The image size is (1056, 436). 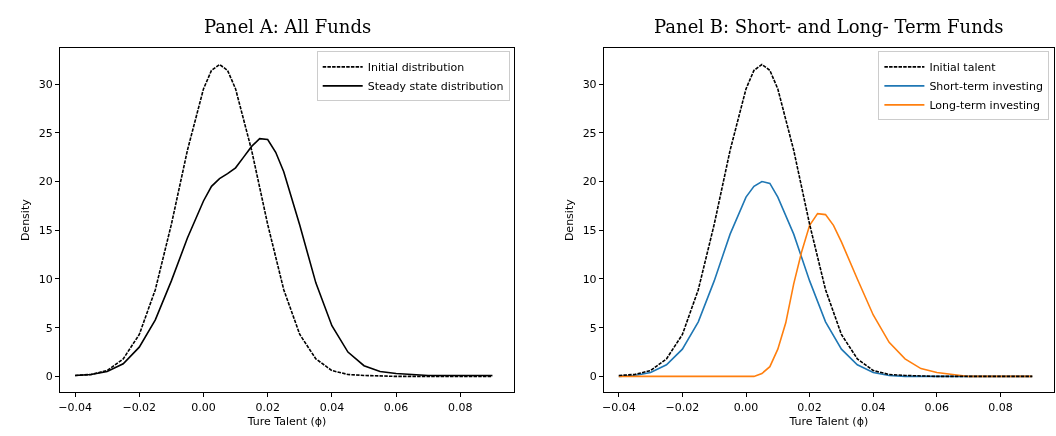 I want to click on legend-label: Short-term investing, so click(x=986, y=87).